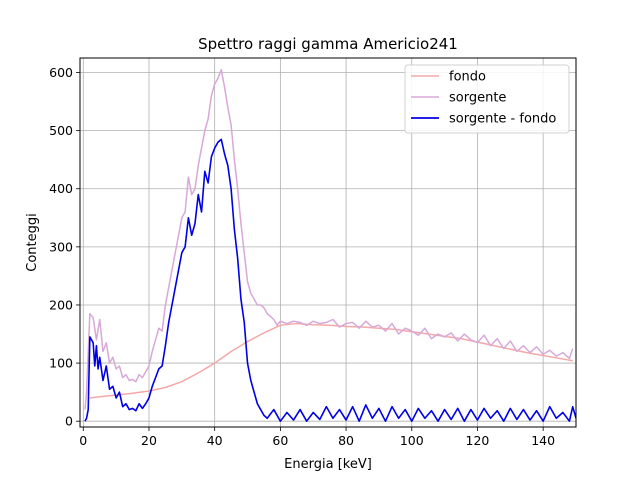 The height and width of the screenshot is (480, 640). What do you see at coordinates (328, 44) in the screenshot?
I see `chart-title: Spettro raggi gamma Americio241` at bounding box center [328, 44].